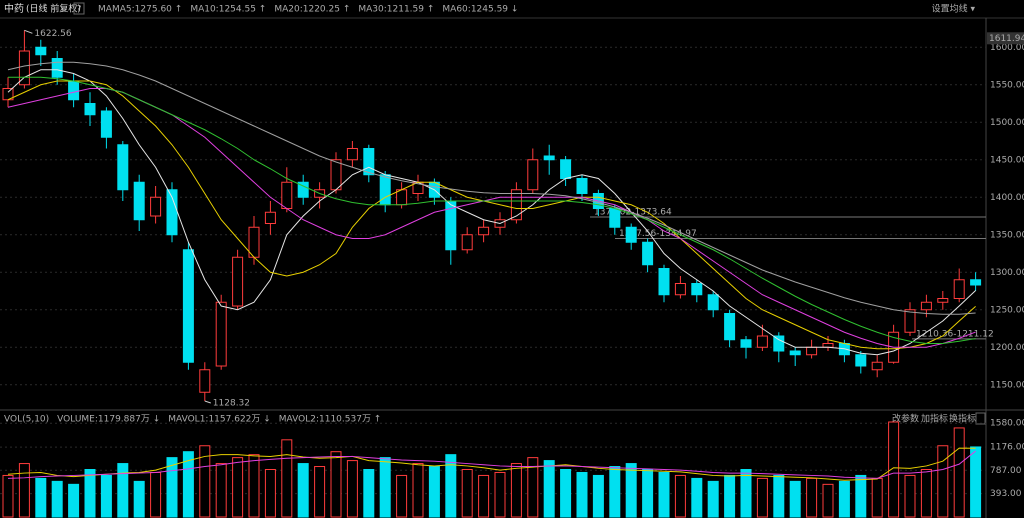 Image resolution: width=1024 pixels, height=518 pixels. I want to click on annotation: 1128.32, so click(231, 404).